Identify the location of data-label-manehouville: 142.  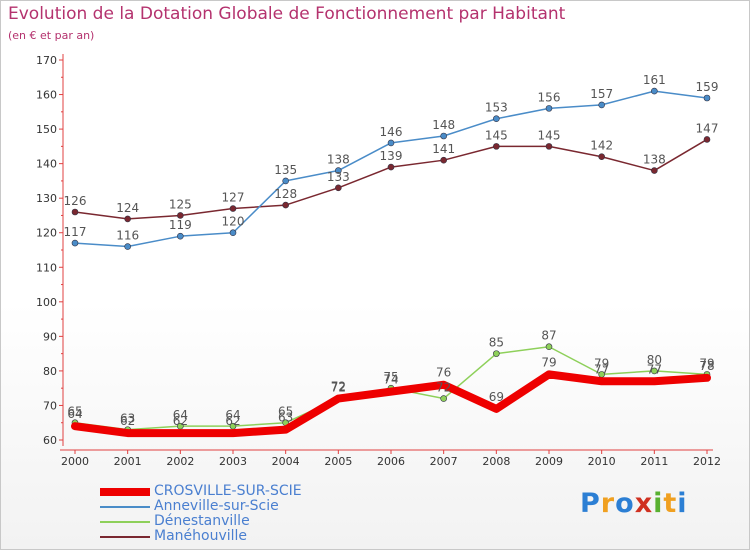
(601, 146).